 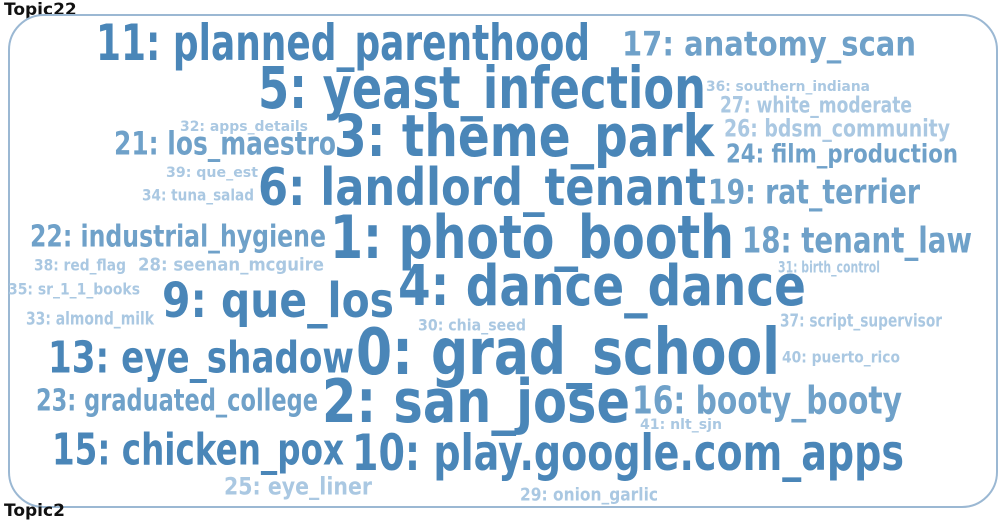 I want to click on cloud-word: 4: dance_dance, so click(x=602, y=286).